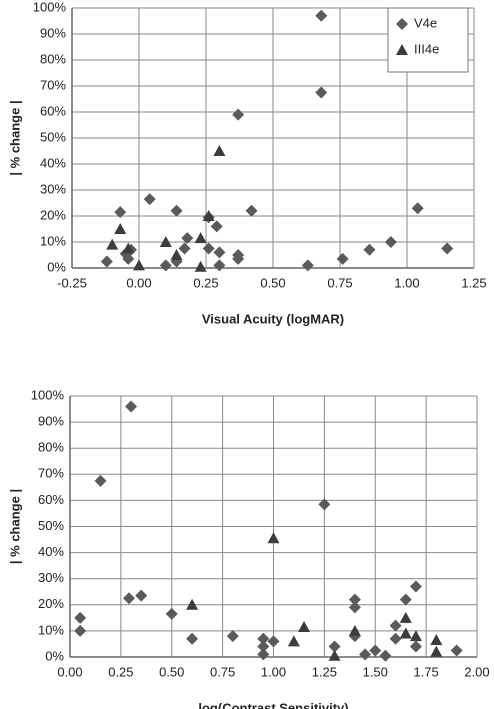  Describe the element at coordinates (138, 282) in the screenshot. I see `x-tick-label: 0.00` at that location.